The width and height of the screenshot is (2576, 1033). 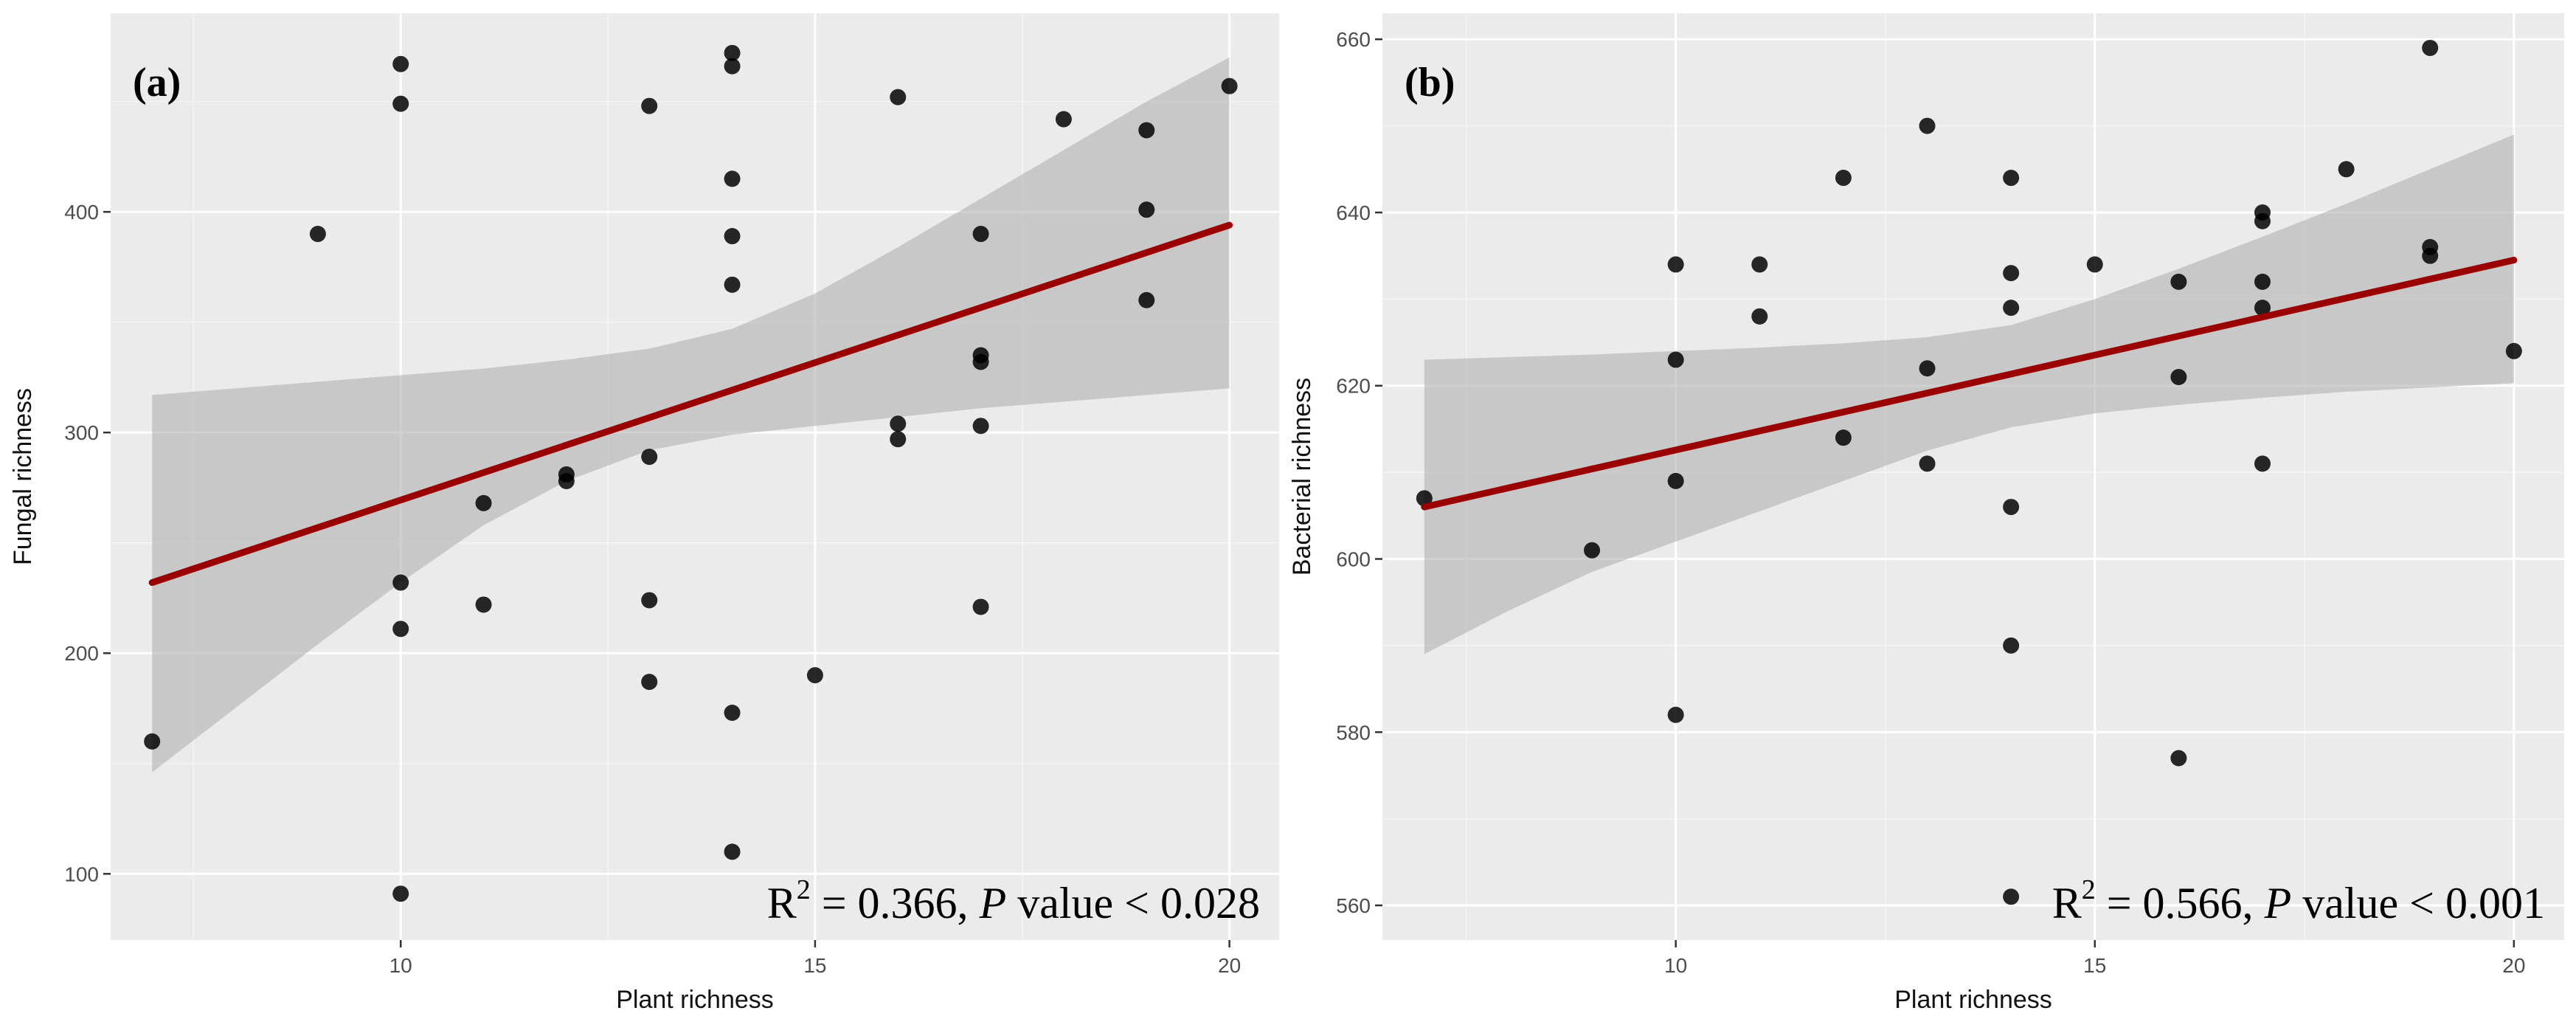 What do you see at coordinates (2181, 903) in the screenshot?
I see `chart-1-stat-value: = 0.566,` at bounding box center [2181, 903].